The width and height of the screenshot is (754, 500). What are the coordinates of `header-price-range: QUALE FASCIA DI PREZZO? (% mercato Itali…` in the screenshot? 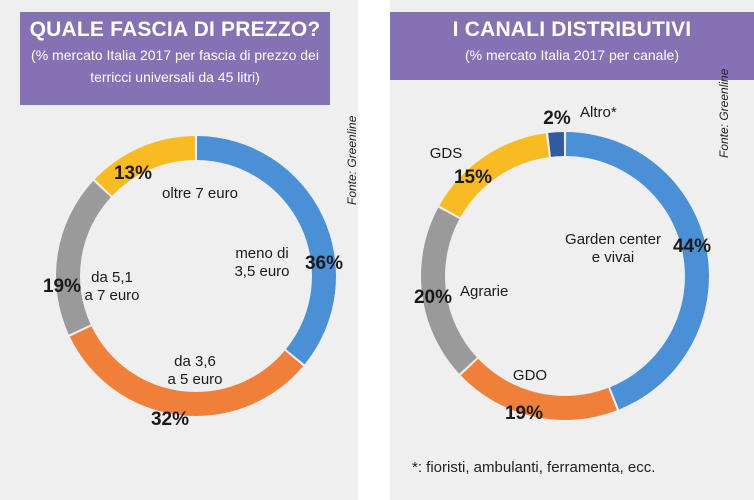 It's located at (175, 58).